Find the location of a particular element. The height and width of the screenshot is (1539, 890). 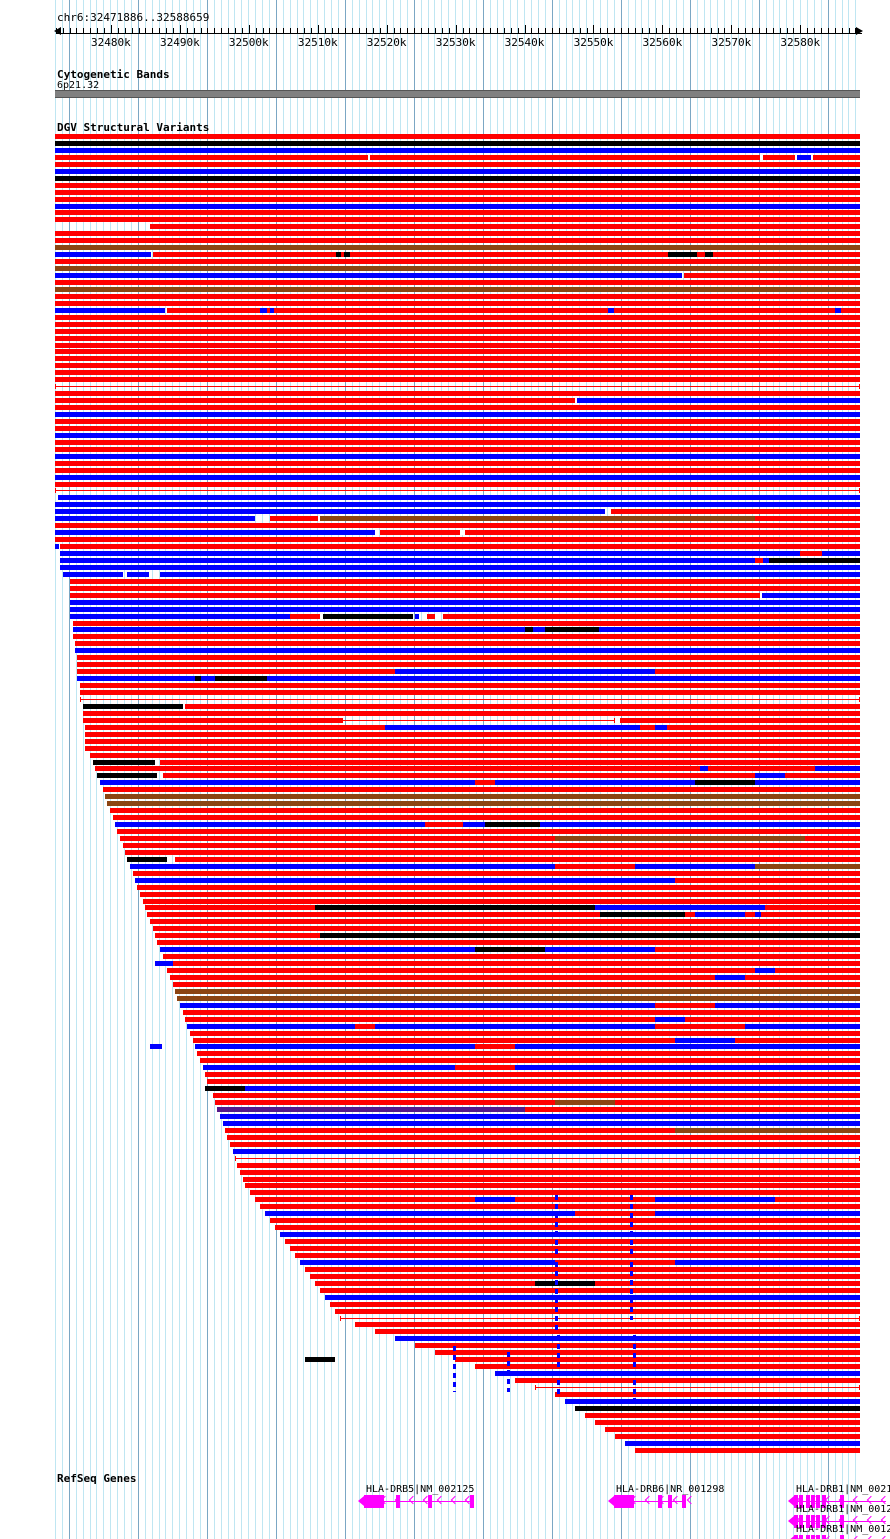

gene-model: HLA-DRB1|NM_0012 is located at coordinates (839, 1516).